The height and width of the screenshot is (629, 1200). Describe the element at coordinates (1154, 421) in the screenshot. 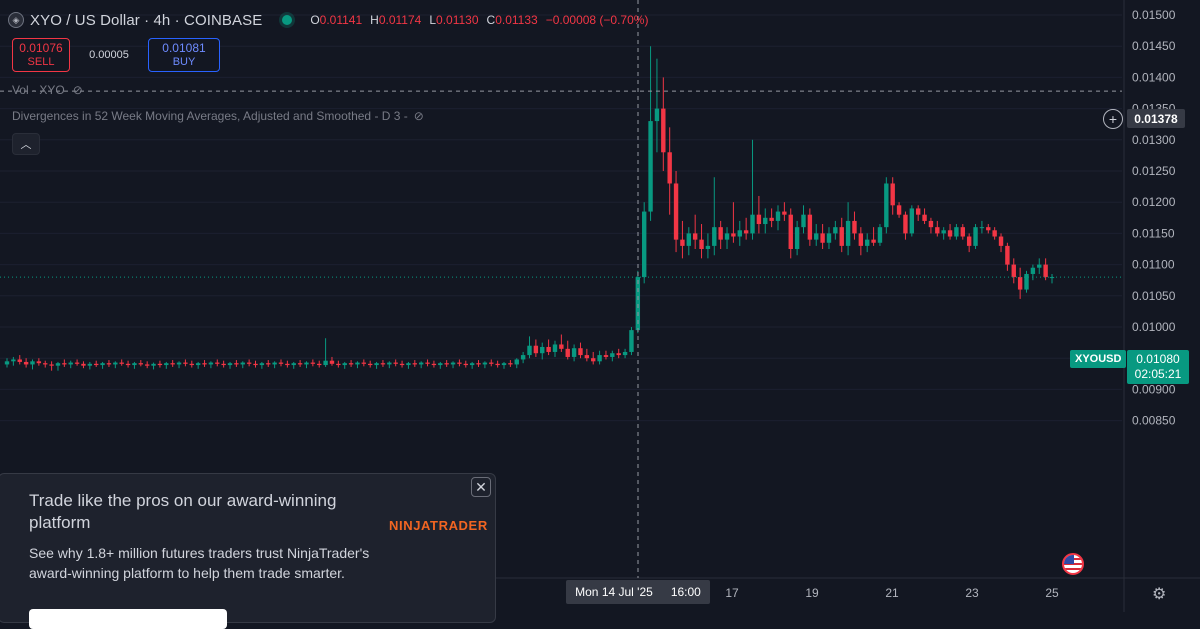

I see `y-tick-label: 0.00850` at that location.